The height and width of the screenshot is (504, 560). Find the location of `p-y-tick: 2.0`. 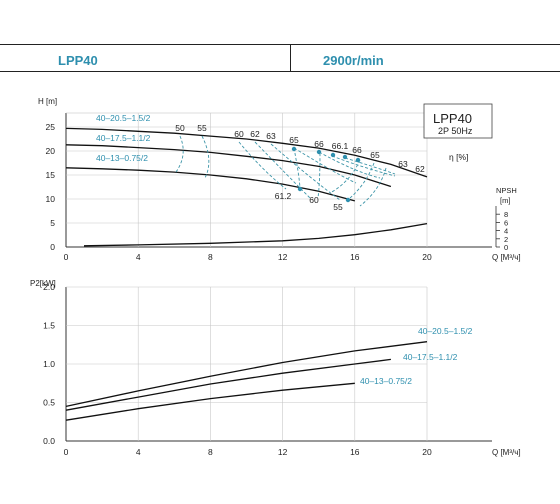

p-y-tick: 2.0 is located at coordinates (49, 287).